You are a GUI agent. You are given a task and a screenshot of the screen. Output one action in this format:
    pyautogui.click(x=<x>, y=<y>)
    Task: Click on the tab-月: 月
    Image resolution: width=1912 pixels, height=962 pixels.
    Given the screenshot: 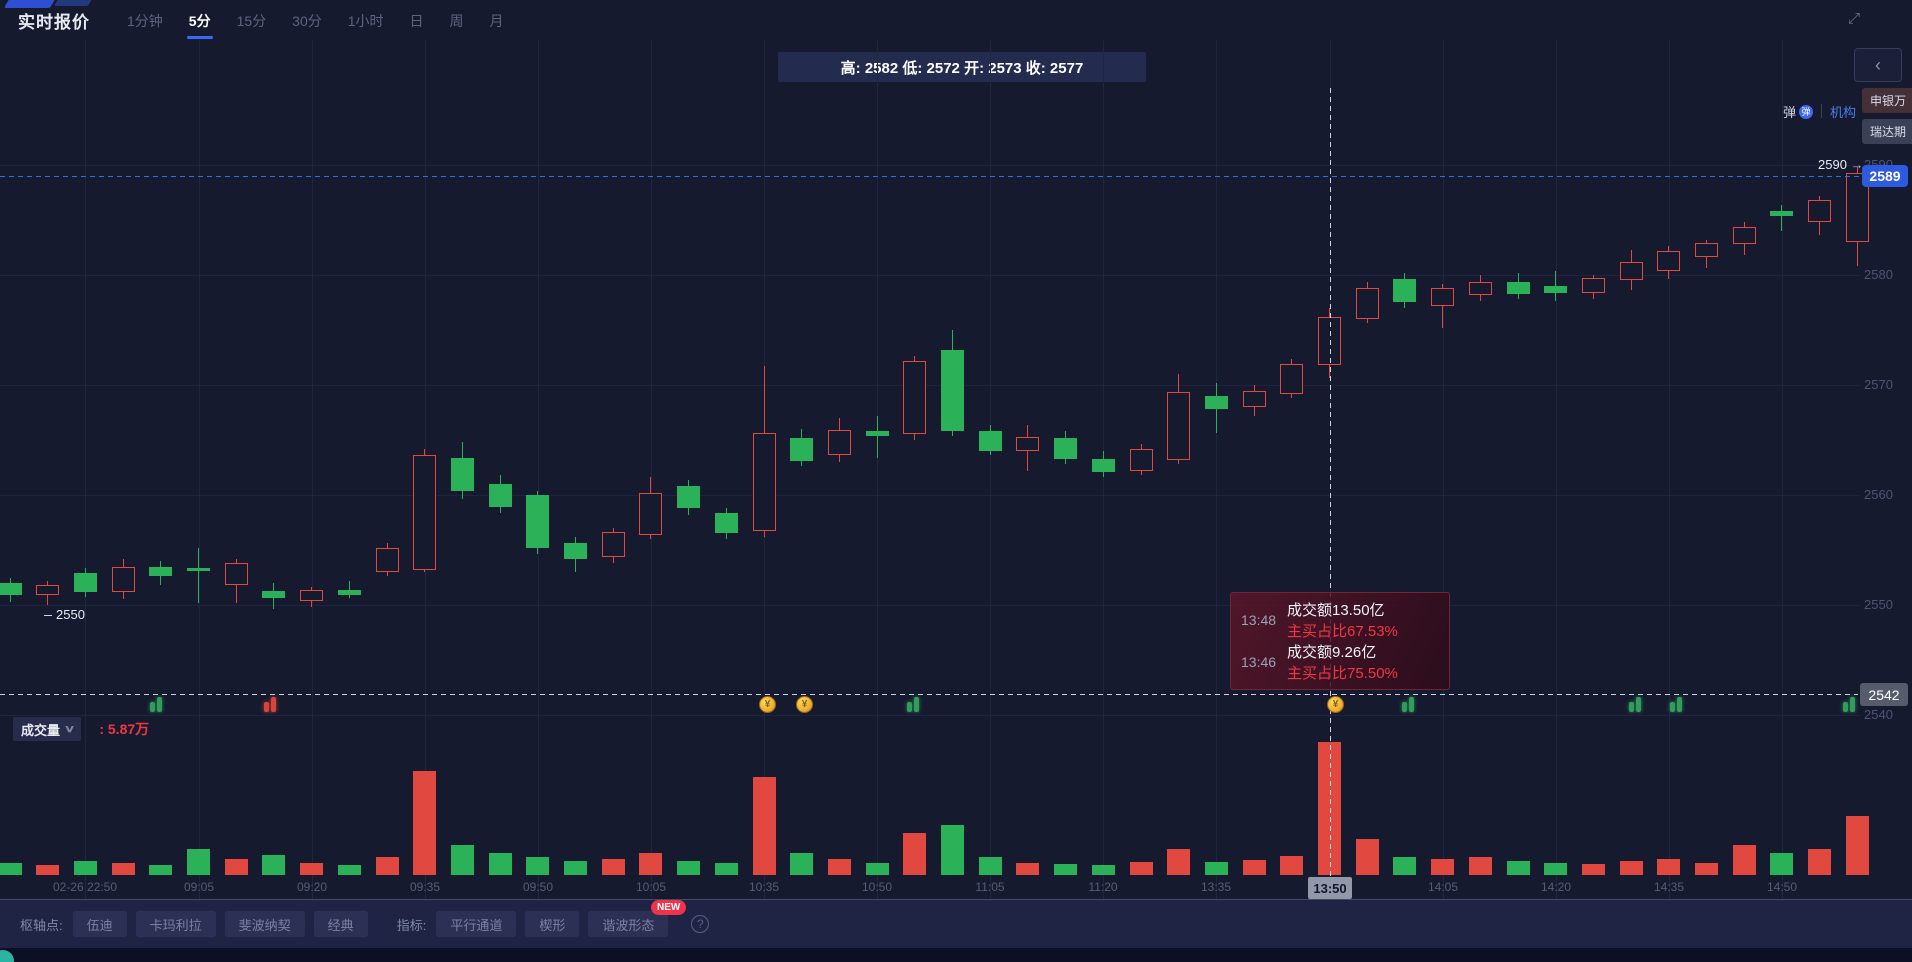 What is the action you would take?
    pyautogui.click(x=496, y=20)
    